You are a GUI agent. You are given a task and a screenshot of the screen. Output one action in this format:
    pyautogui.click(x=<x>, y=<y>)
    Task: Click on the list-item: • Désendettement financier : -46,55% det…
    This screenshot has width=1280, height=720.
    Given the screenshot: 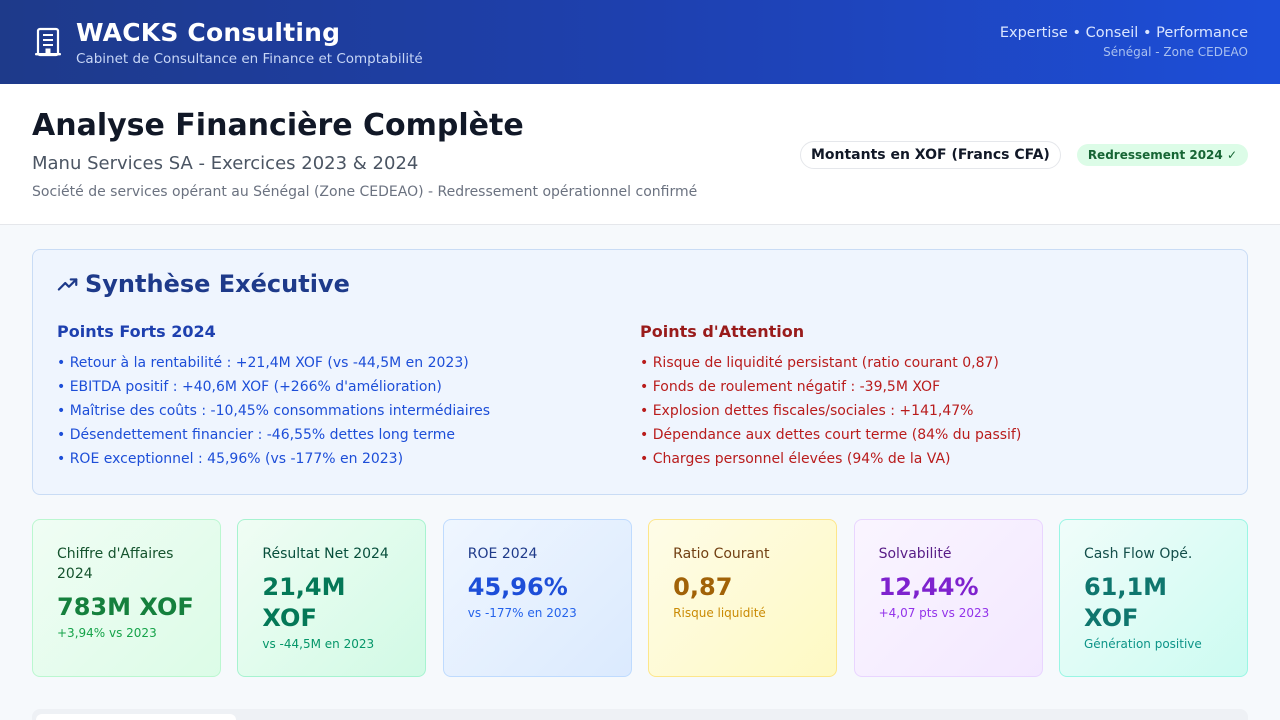 What is the action you would take?
    pyautogui.click(x=256, y=435)
    